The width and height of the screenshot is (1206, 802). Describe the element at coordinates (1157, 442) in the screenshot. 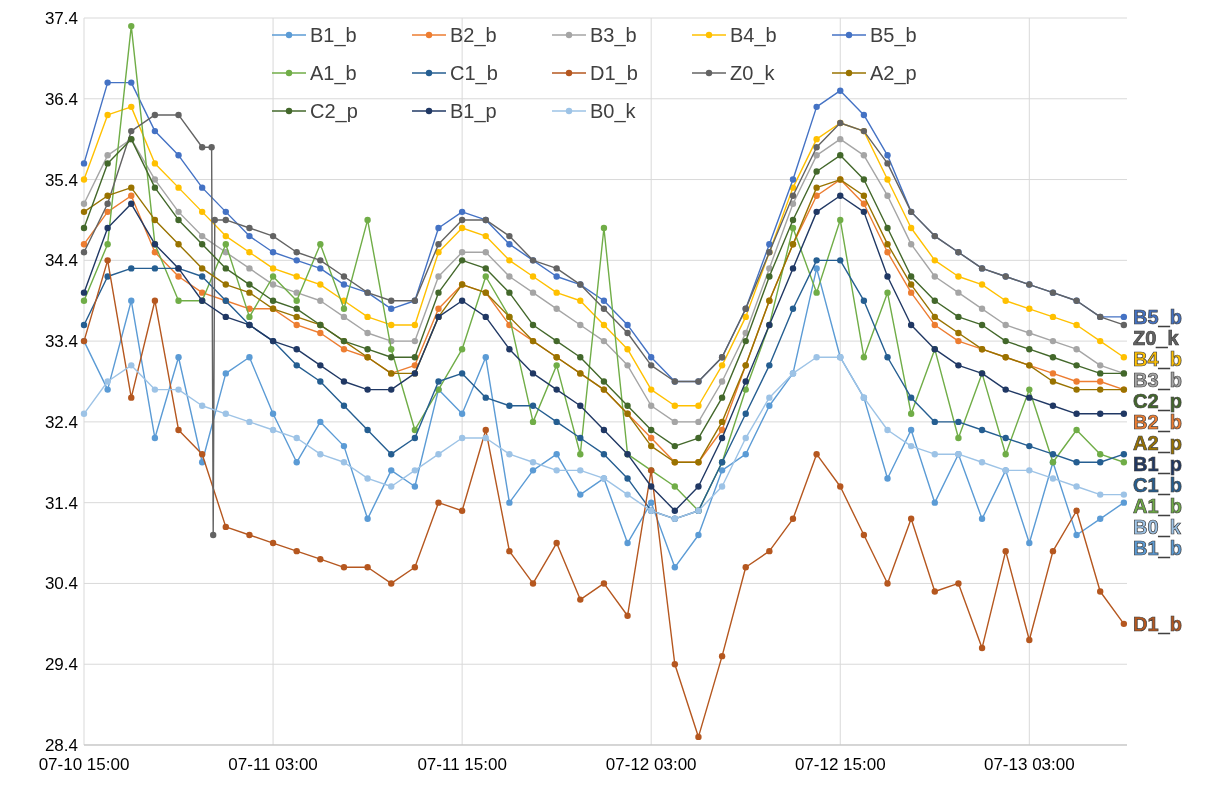

I see `text: A2_p` at that location.